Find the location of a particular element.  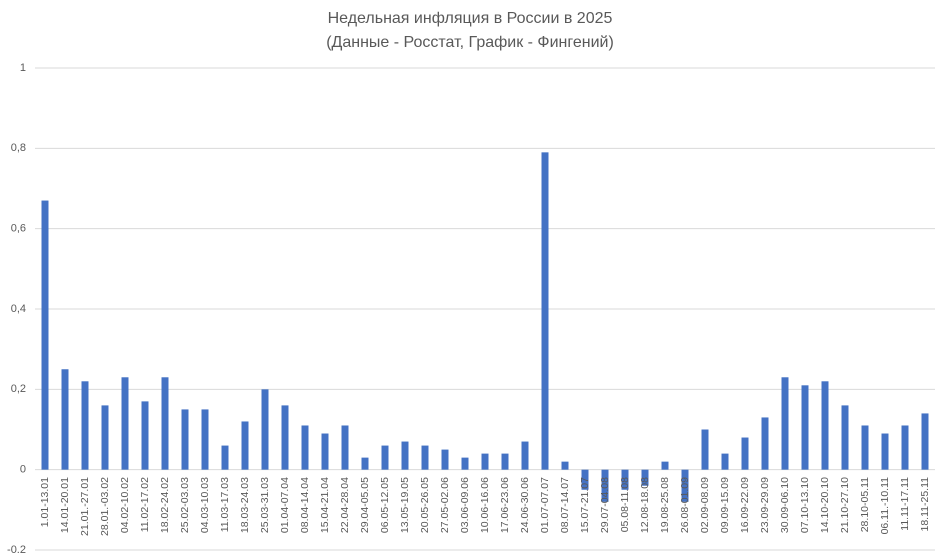

chart-title: Недельная инфляция в России в 2025 is located at coordinates (470, 18).